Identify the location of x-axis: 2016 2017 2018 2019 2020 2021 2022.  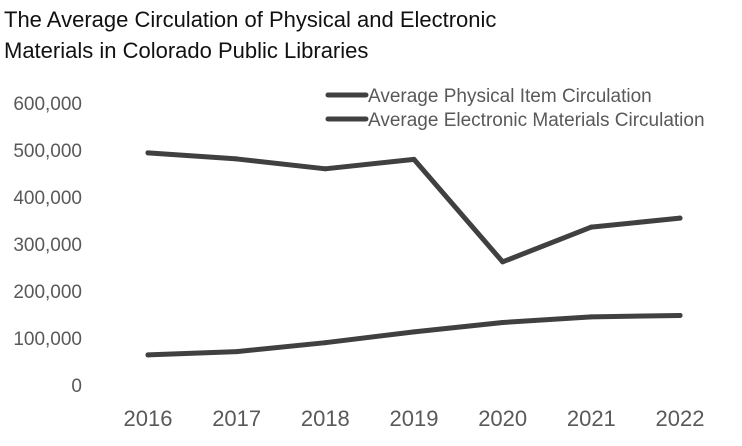
(414, 418).